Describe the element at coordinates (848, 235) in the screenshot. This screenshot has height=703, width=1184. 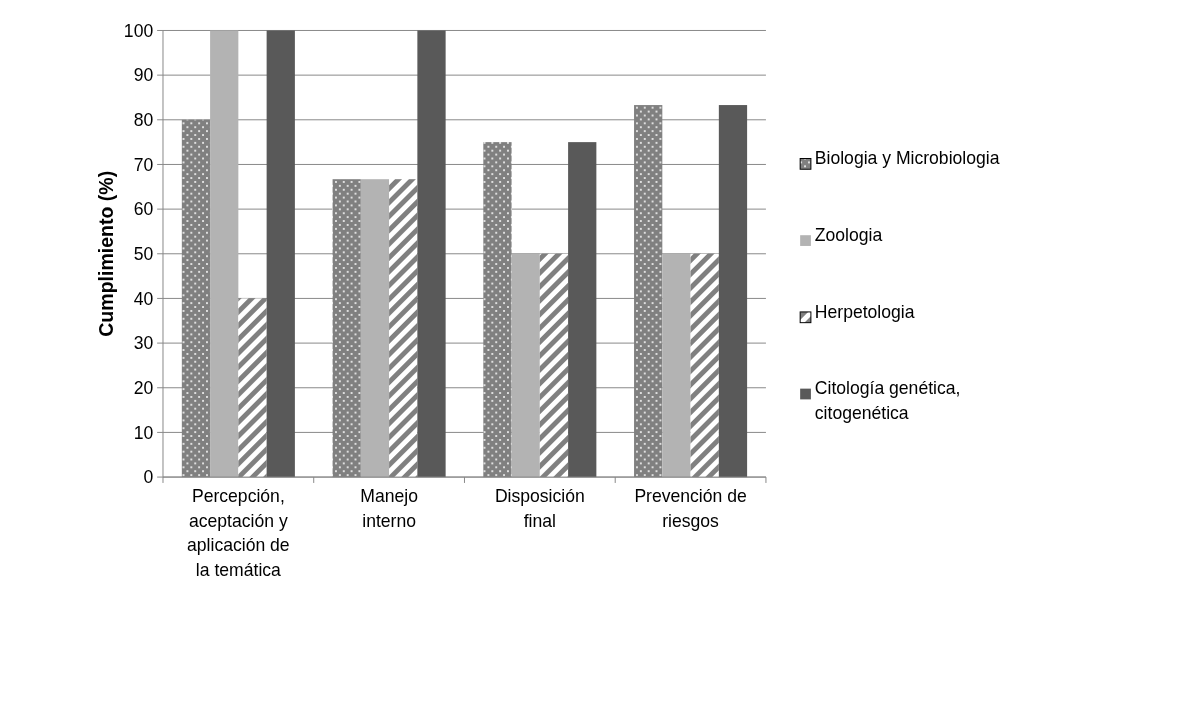
I see `legend-label: Zoologia` at that location.